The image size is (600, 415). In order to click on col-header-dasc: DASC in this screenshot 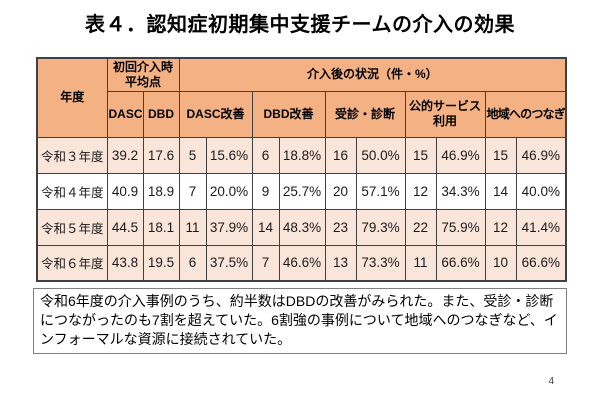, I will do `click(125, 114)`.